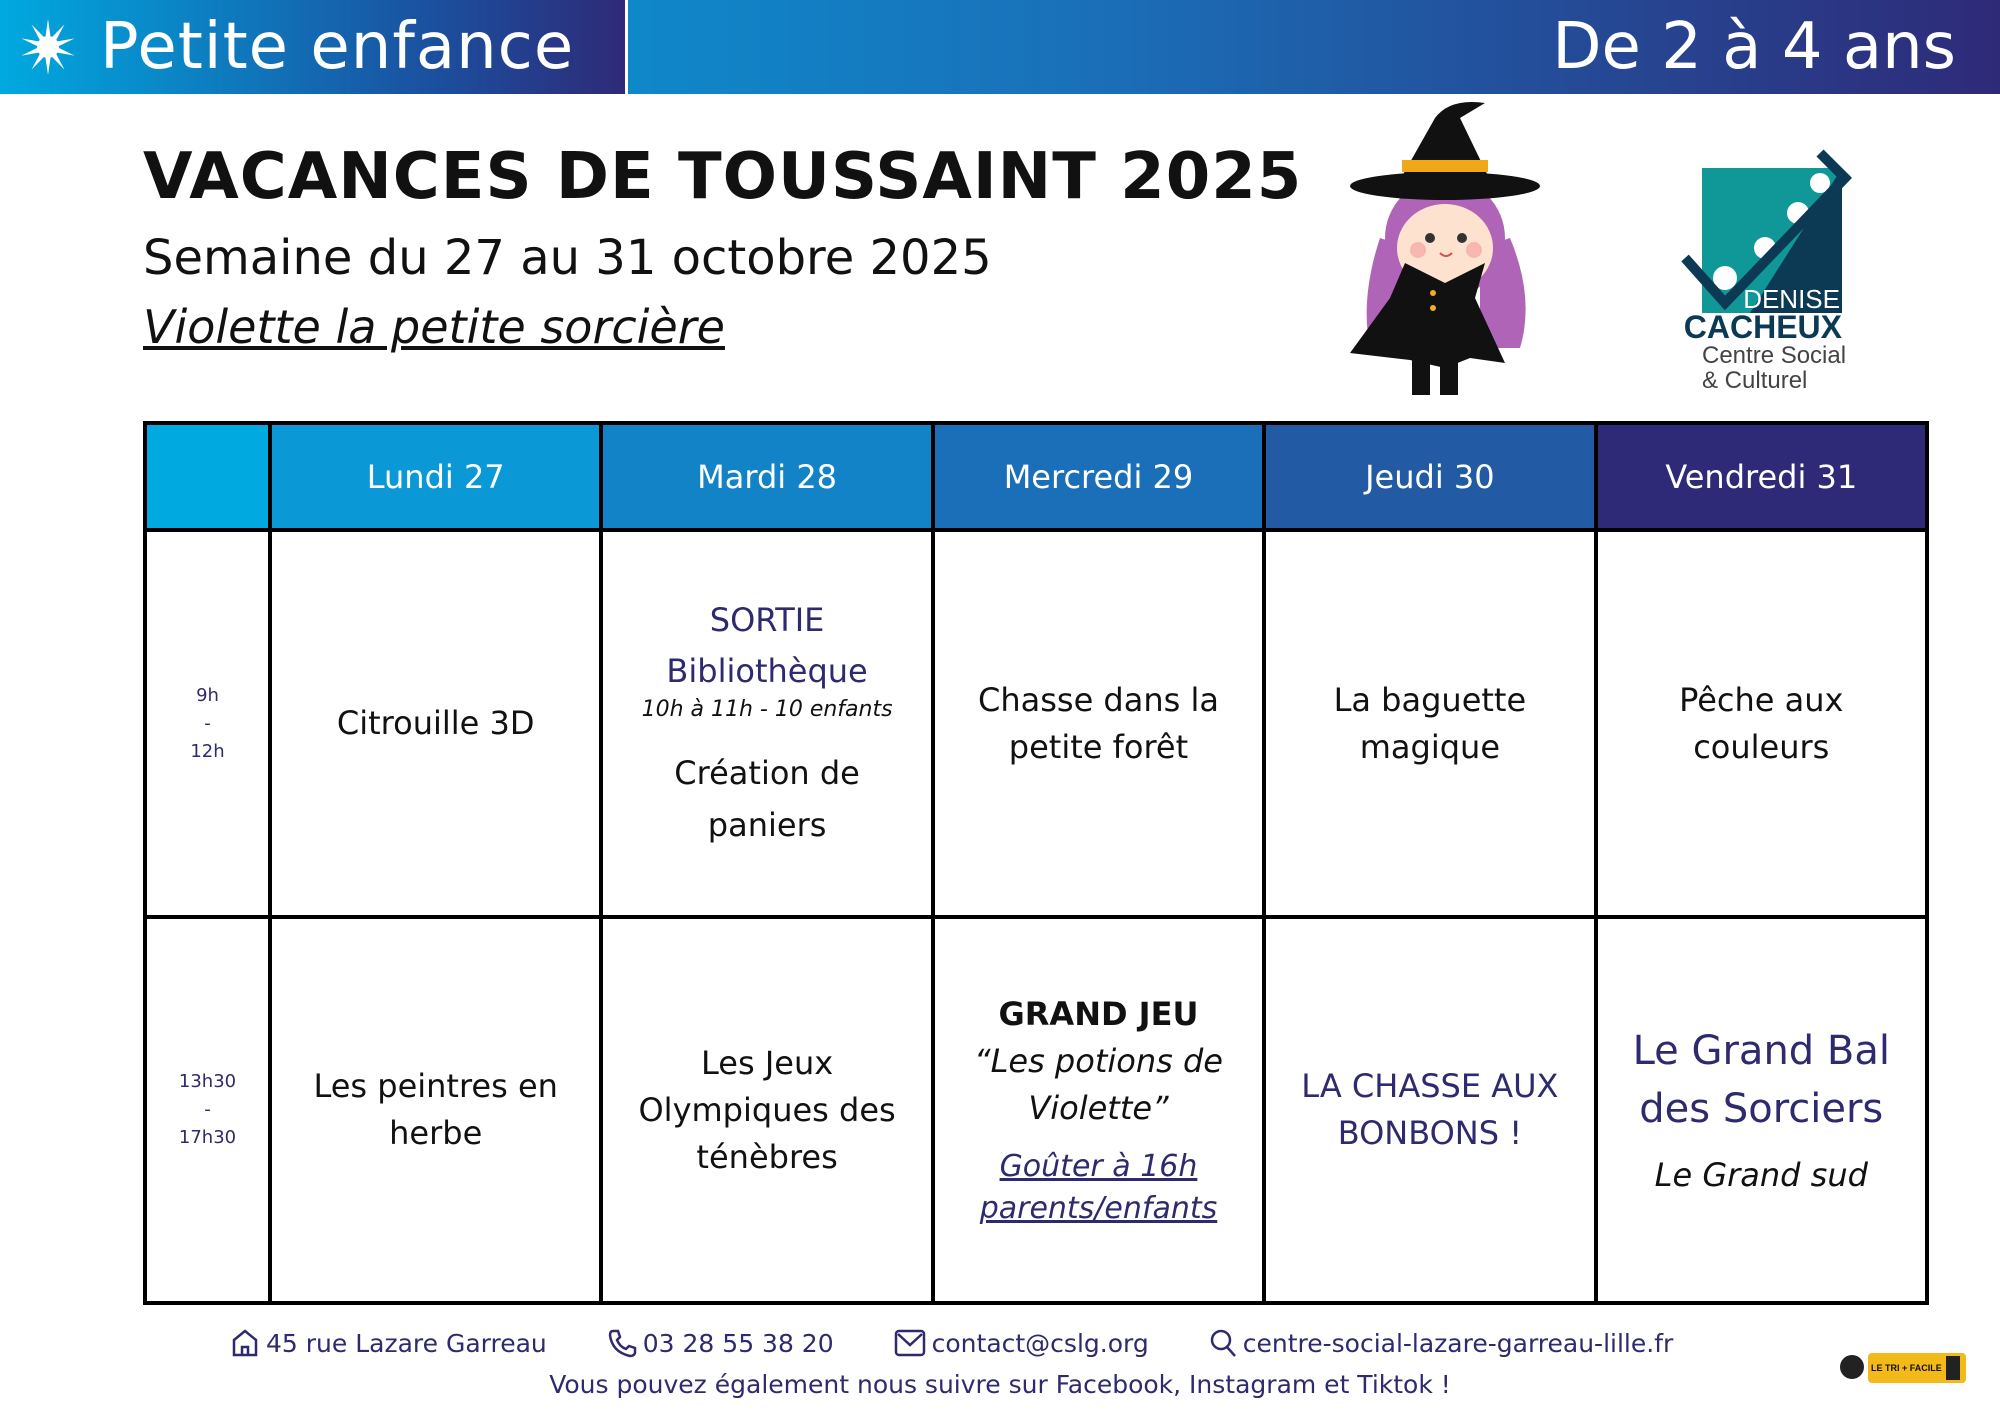  Describe the element at coordinates (434, 327) in the screenshot. I see `theme-title: Violette la petite sorcière` at that location.